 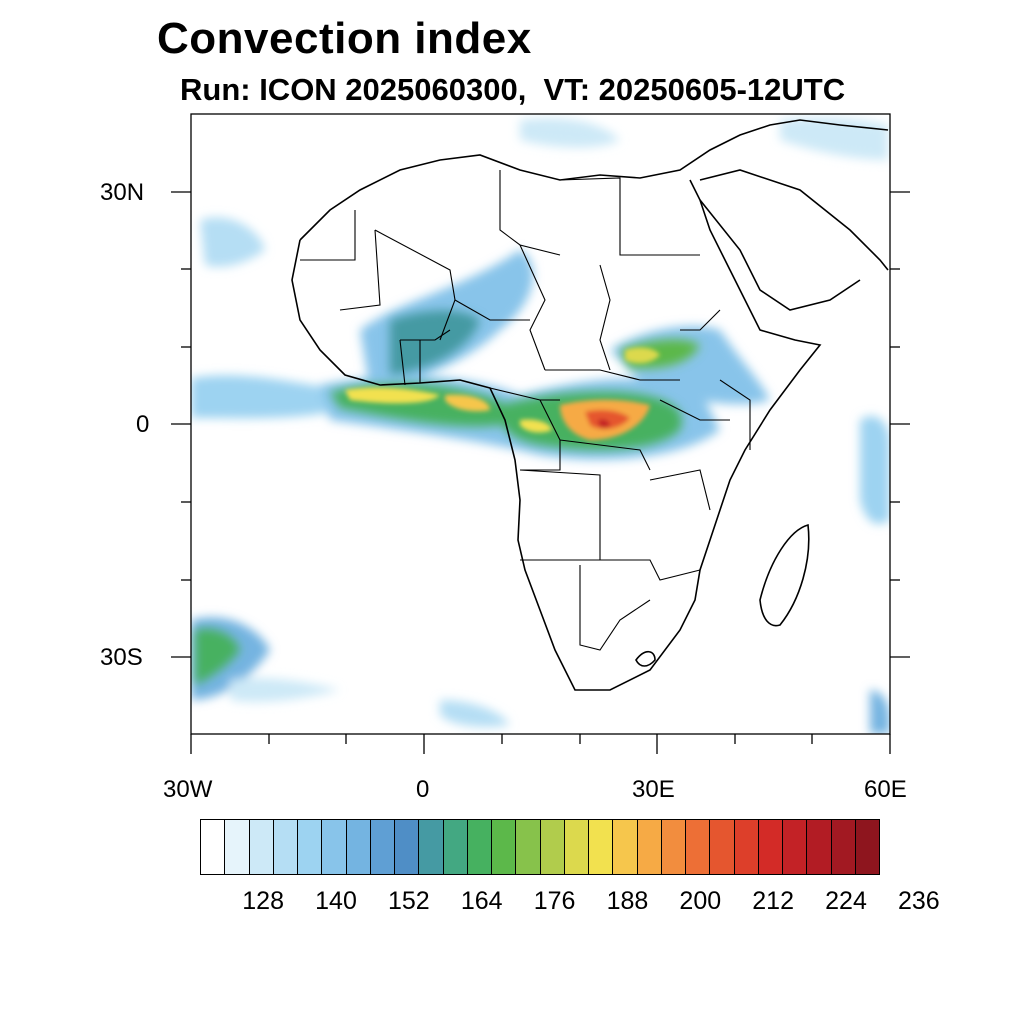 I want to click on legend-tick-label: 140, so click(x=336, y=901).